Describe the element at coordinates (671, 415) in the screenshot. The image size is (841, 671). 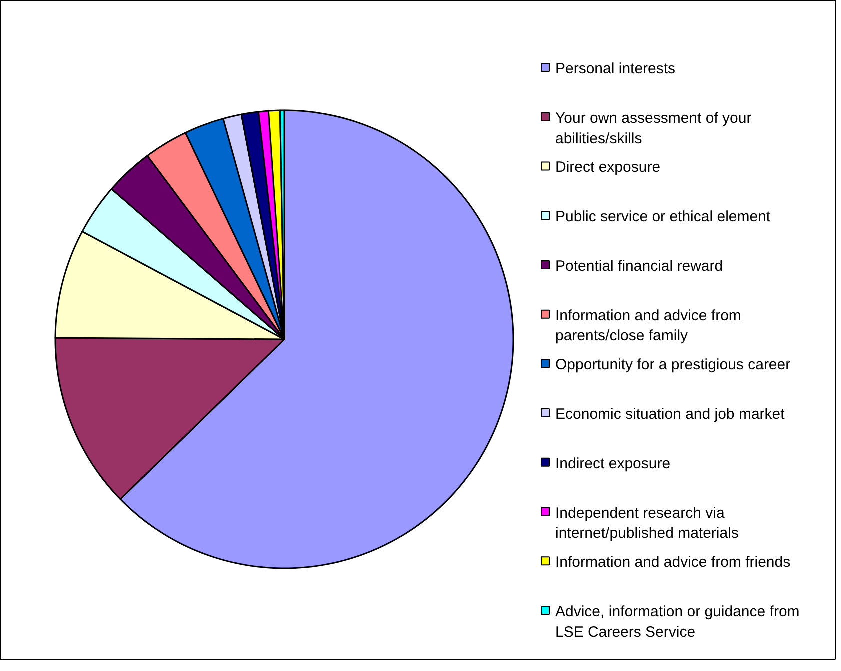
I see `legend-label: Economic situation and job market` at that location.